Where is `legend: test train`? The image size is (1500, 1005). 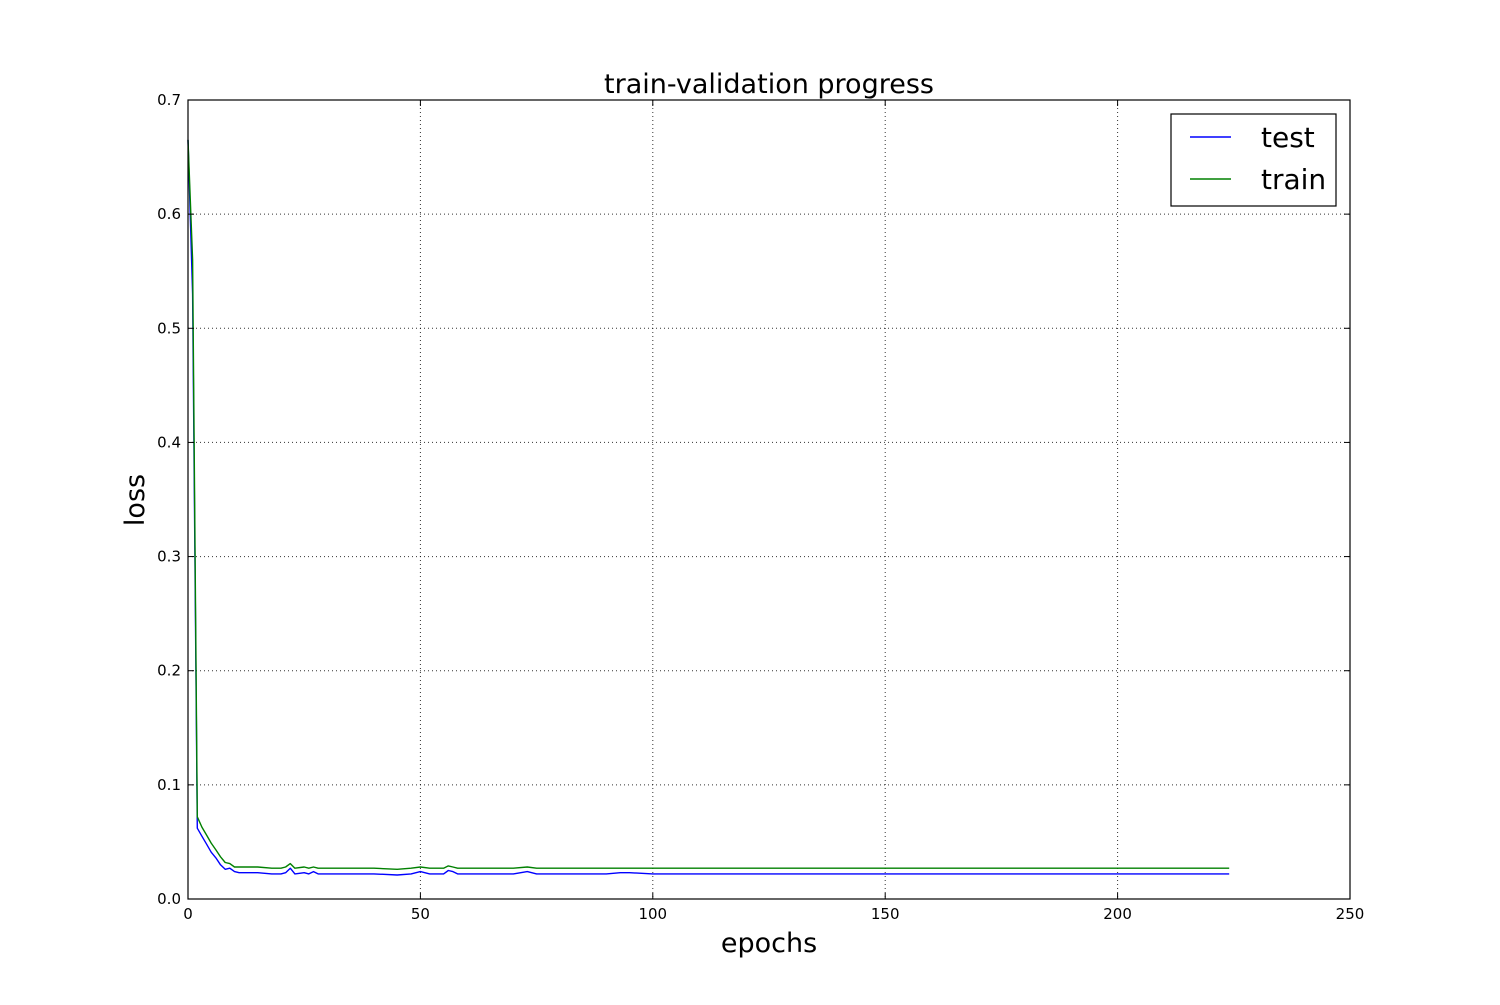 legend: test train is located at coordinates (1253, 160).